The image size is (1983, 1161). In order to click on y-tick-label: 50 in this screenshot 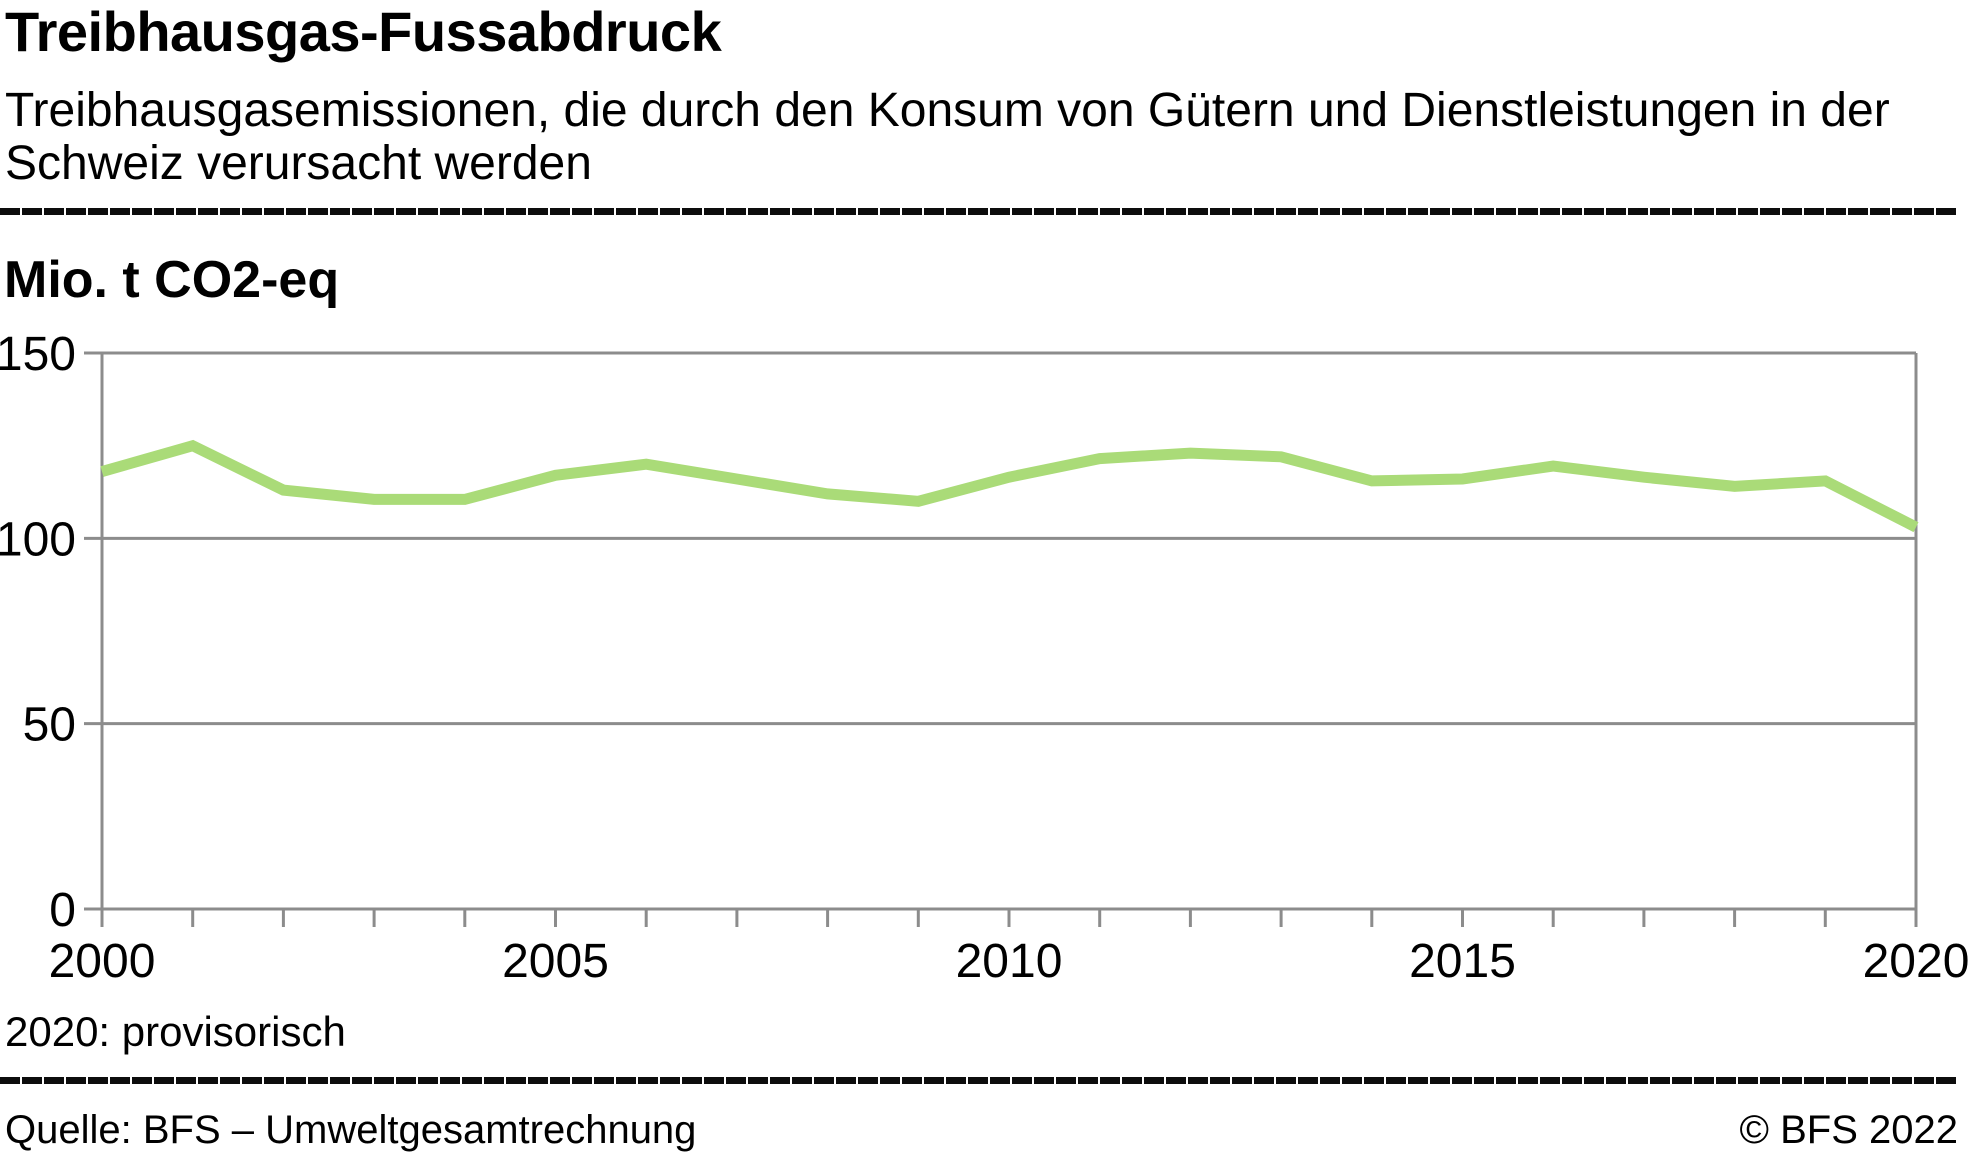, I will do `click(49, 725)`.